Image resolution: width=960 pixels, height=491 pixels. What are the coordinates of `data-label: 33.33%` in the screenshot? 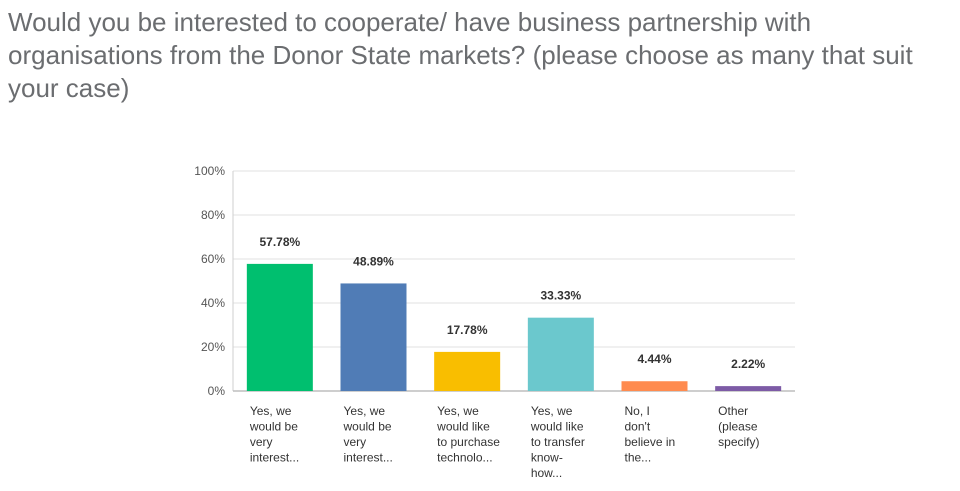 It's located at (560, 296).